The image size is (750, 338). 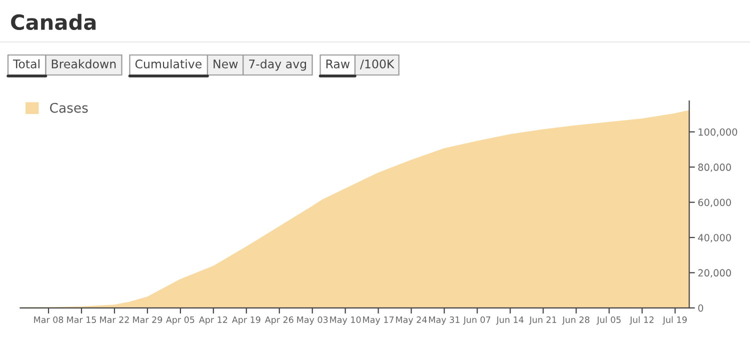 What do you see at coordinates (53, 22) in the screenshot?
I see `chart-title: Canada` at bounding box center [53, 22].